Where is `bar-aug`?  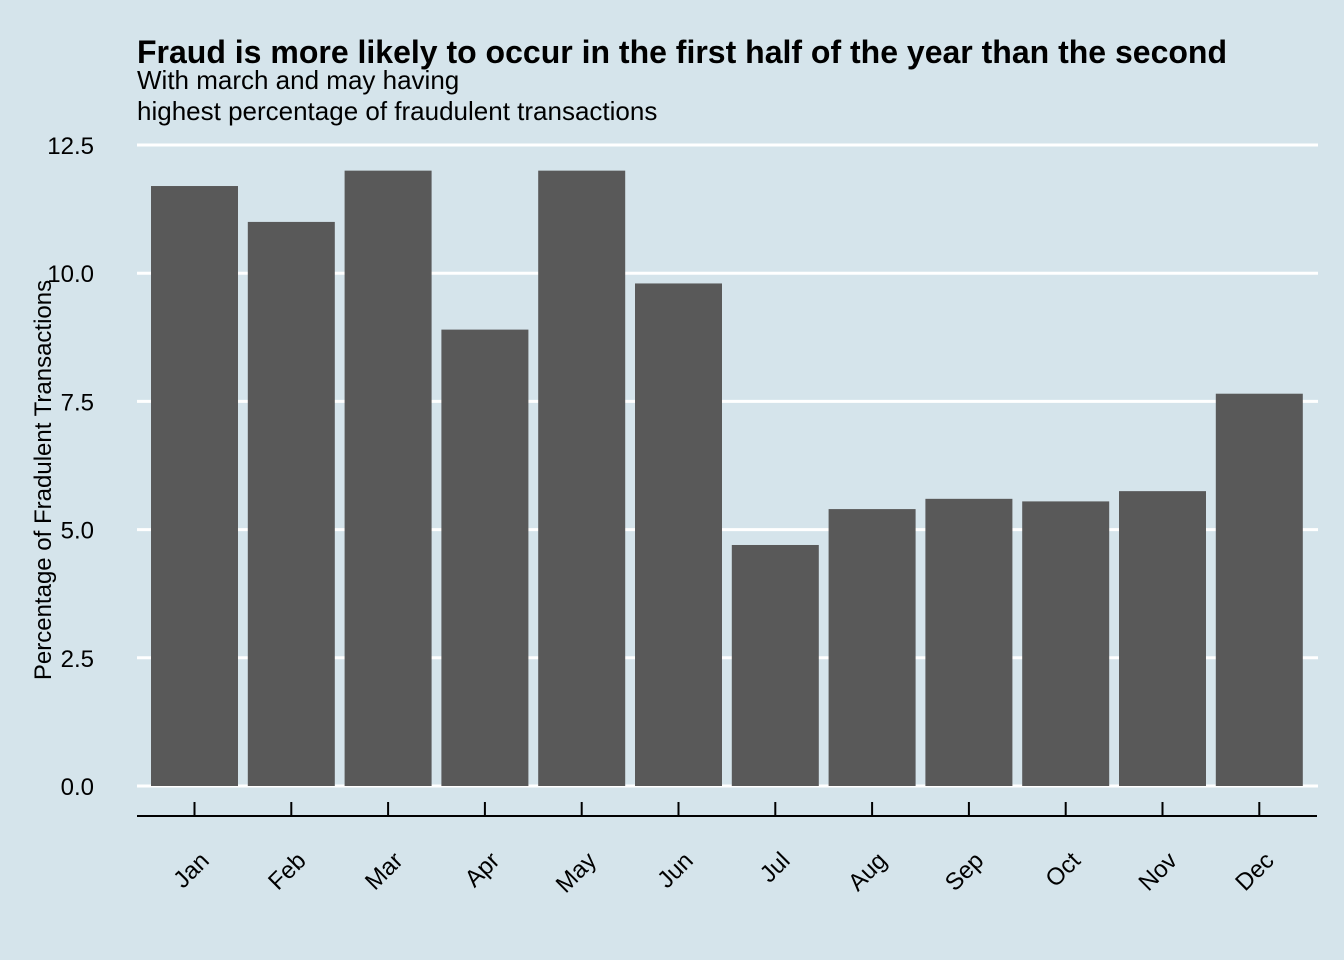
bar-aug is located at coordinates (872, 647).